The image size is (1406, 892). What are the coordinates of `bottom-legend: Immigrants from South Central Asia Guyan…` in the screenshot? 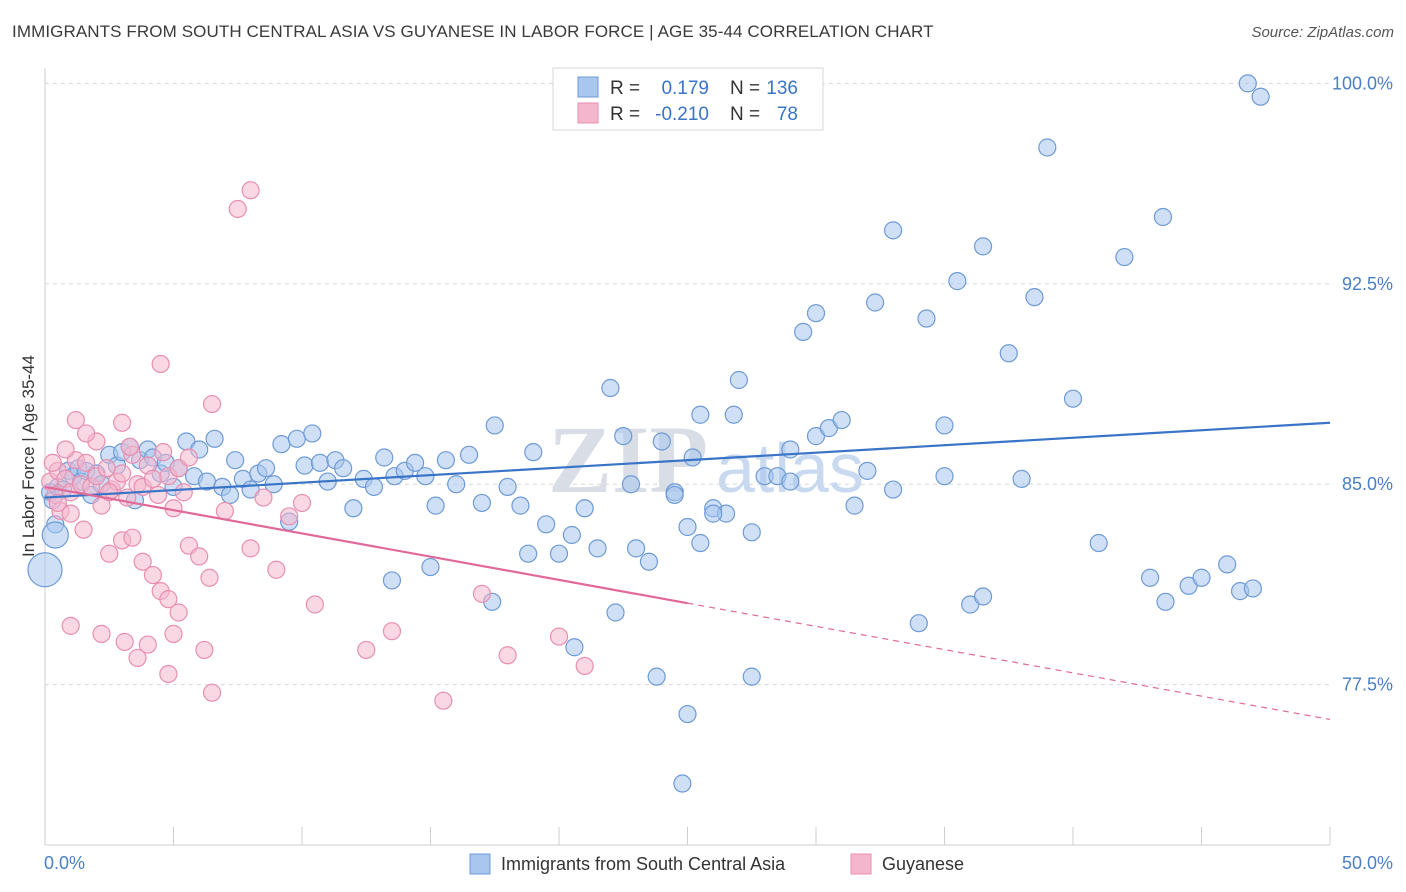 It's located at (716, 864).